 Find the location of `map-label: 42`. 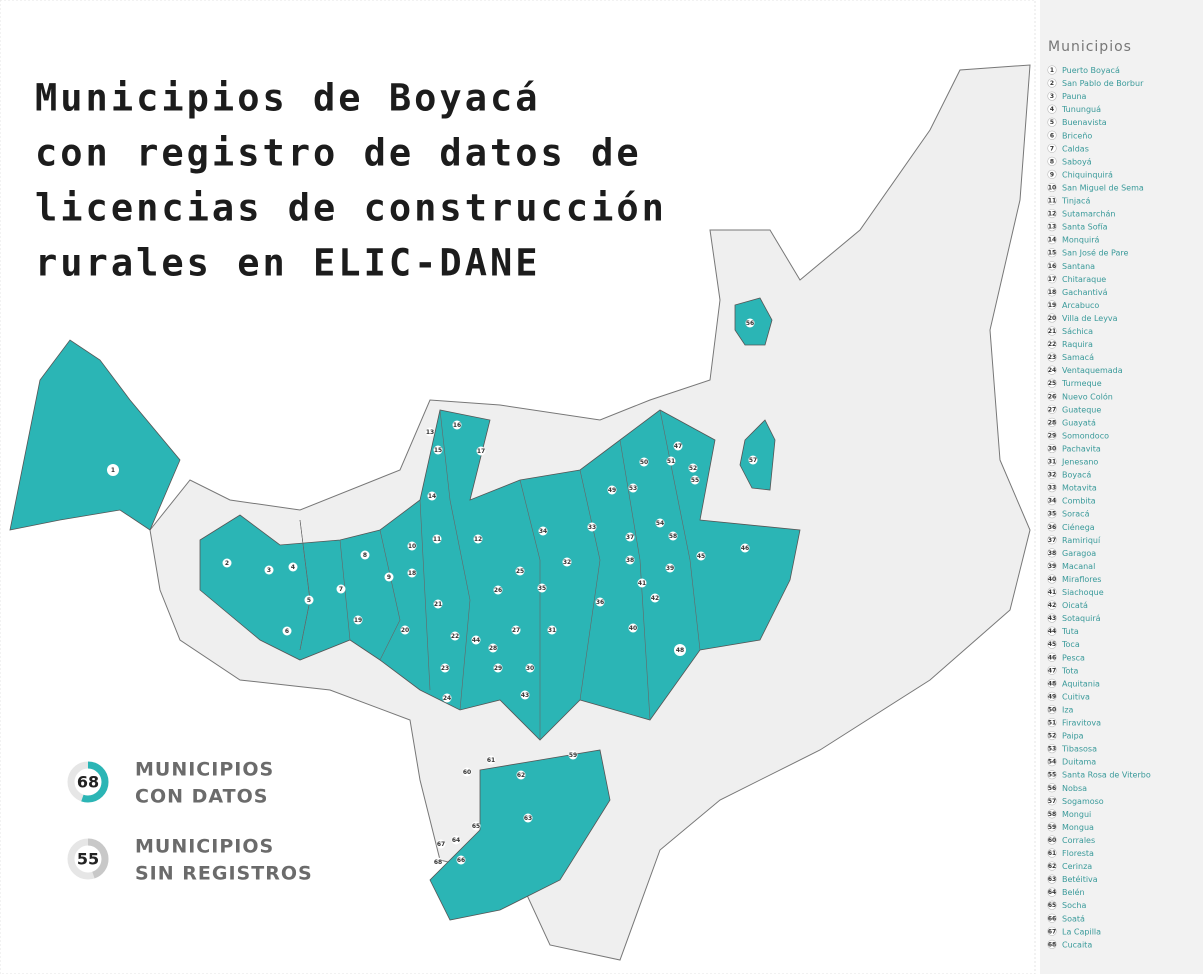

map-label: 42 is located at coordinates (655, 598).